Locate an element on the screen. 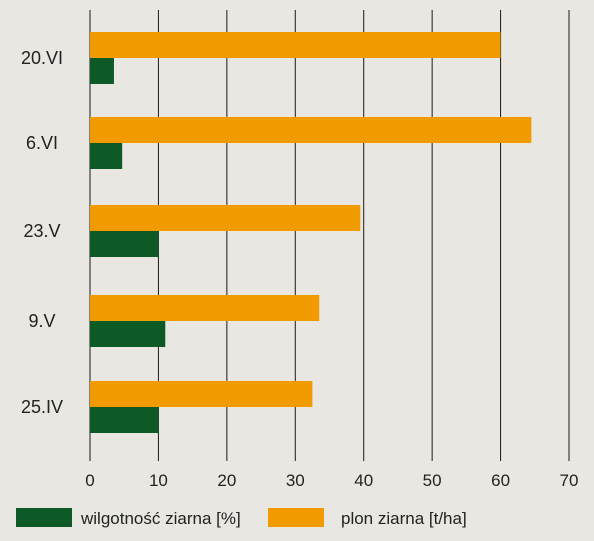  x-axis: 0 10 20 30 40 50 60 70 is located at coordinates (331, 480).